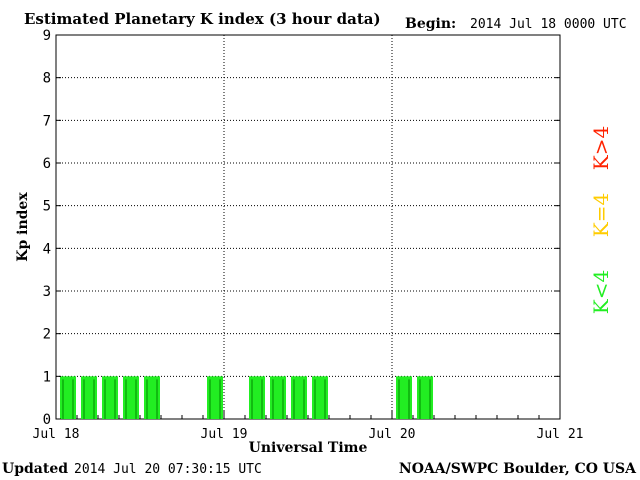 This screenshot has height=480, width=640. Describe the element at coordinates (548, 24) in the screenshot. I see `begin-value: 2014 Jul 18 0000 UTC` at that location.